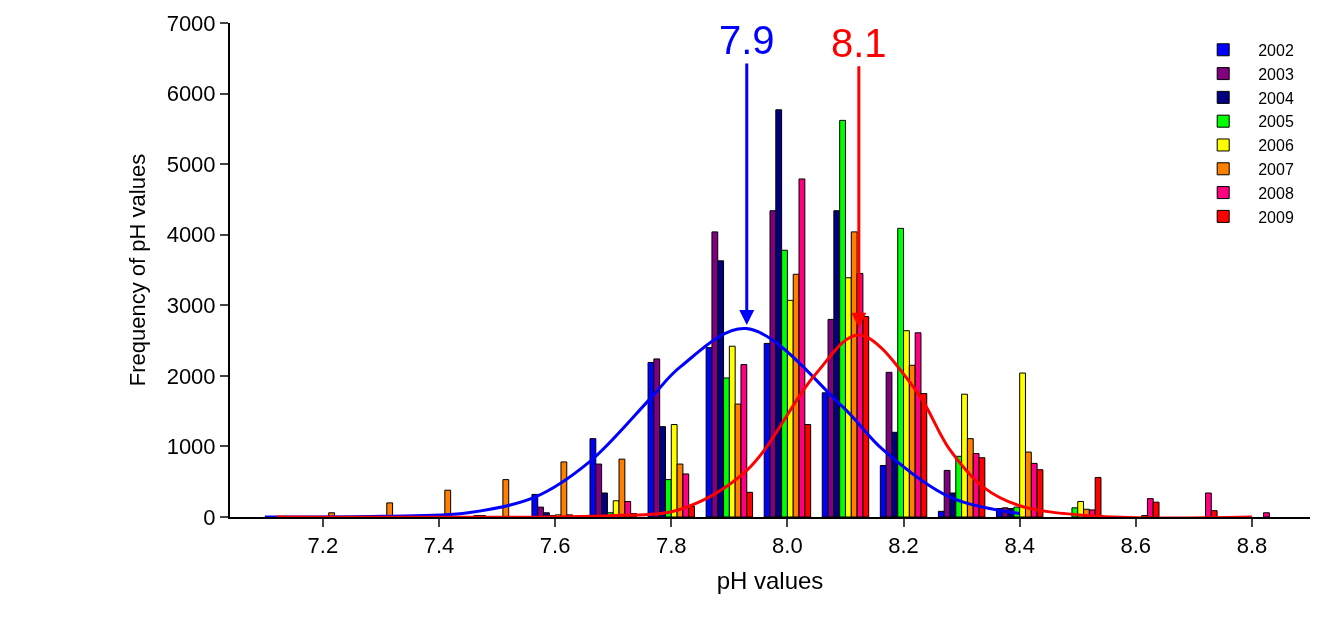 Image resolution: width=1326 pixels, height=625 pixels. I want to click on x-tick-label: 7.8, so click(671, 546).